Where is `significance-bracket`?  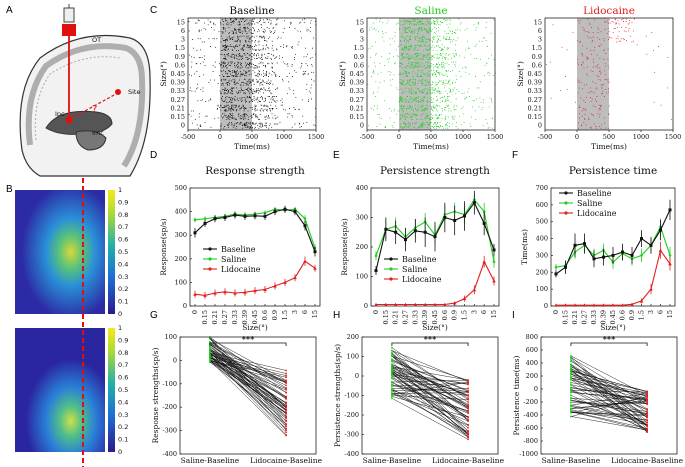 significance-bracket is located at coordinates (430, 344).